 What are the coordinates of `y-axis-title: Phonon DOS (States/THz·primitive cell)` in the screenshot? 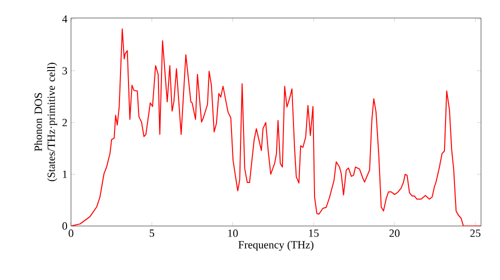 It's located at (46, 122).